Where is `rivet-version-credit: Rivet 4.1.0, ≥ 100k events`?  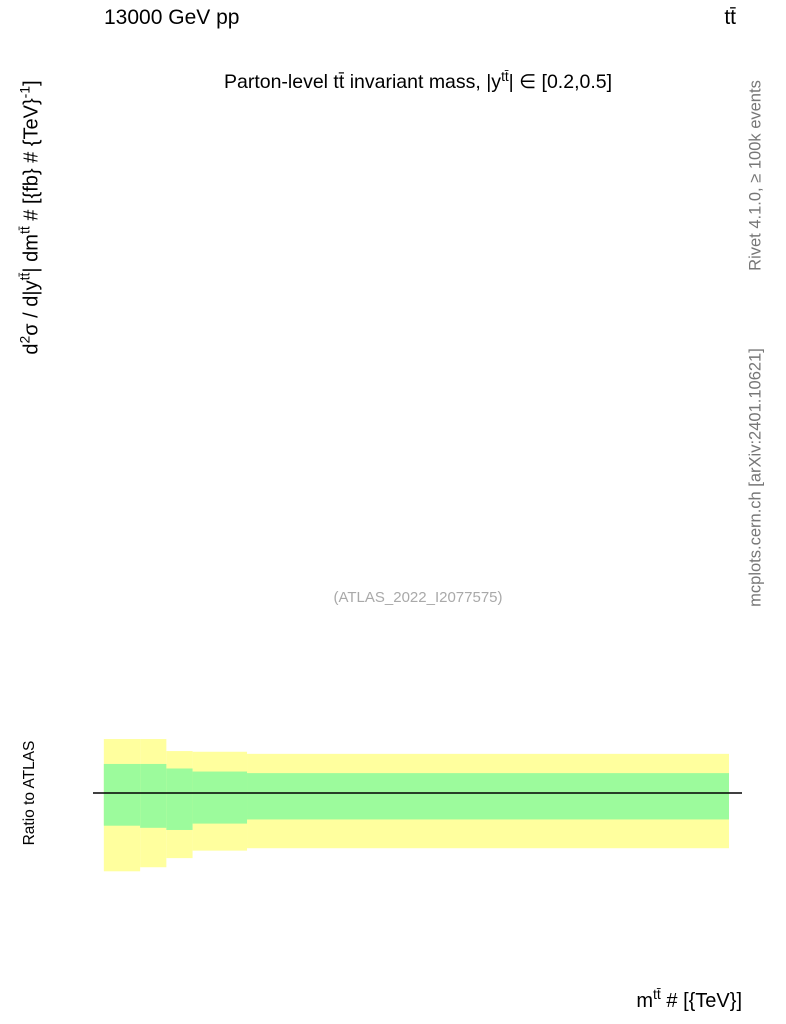 rivet-version-credit: Rivet 4.1.0, ≥ 100k events is located at coordinates (755, 175).